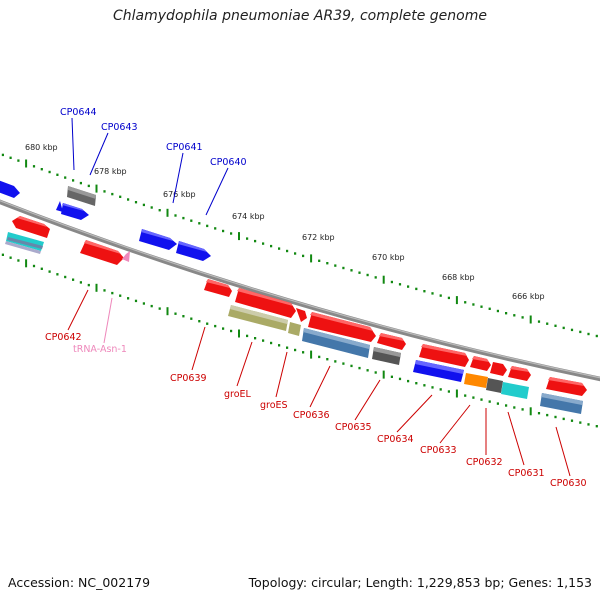 The image size is (600, 600). I want to click on gene-label-groes: groES, so click(274, 405).